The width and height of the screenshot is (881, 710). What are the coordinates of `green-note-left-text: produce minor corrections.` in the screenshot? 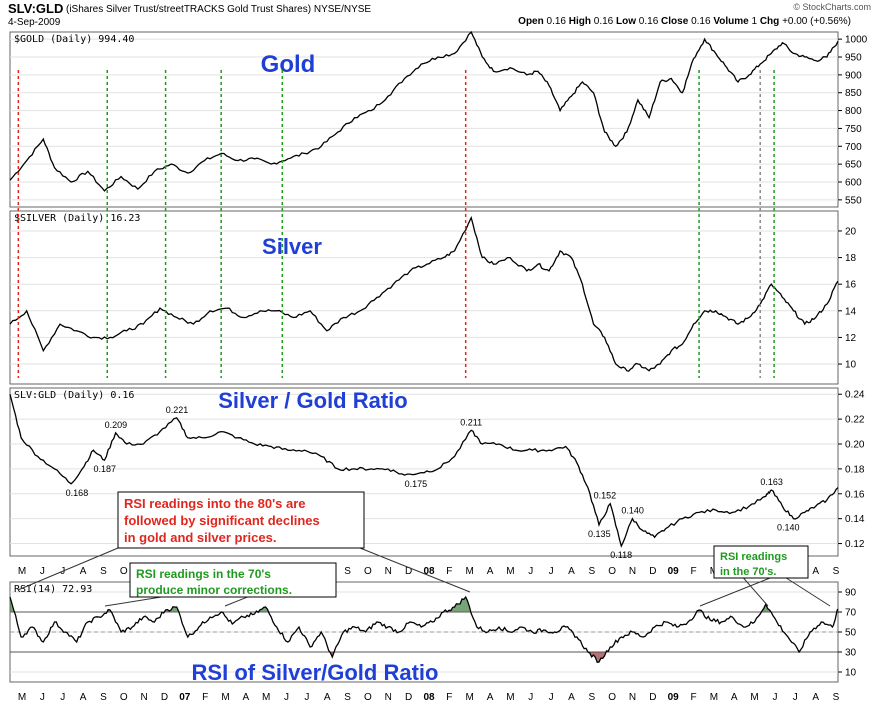 It's located at (214, 590).